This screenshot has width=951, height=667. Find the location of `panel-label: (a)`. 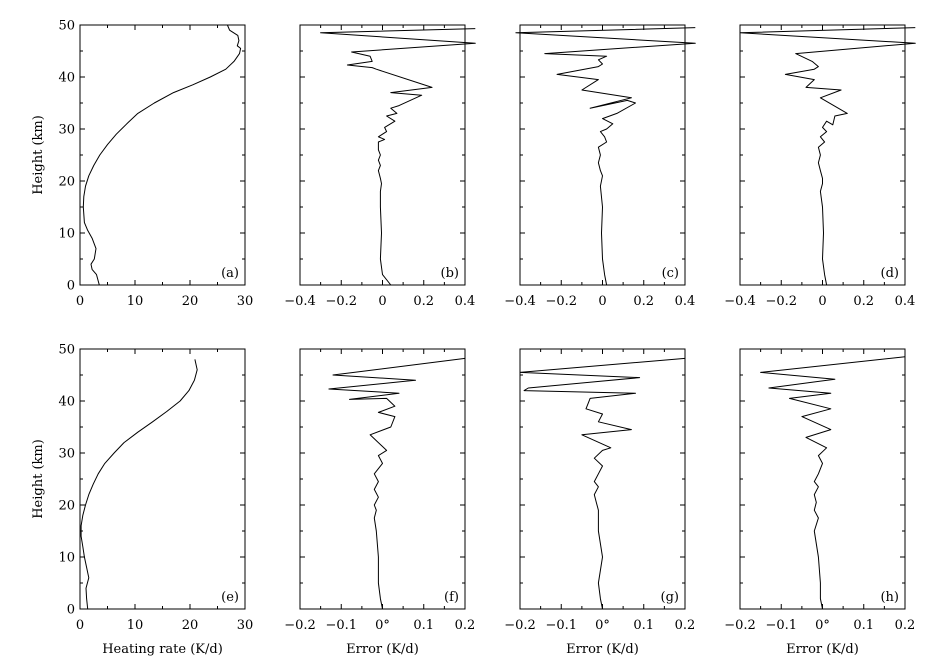

panel-label: (a) is located at coordinates (230, 273).